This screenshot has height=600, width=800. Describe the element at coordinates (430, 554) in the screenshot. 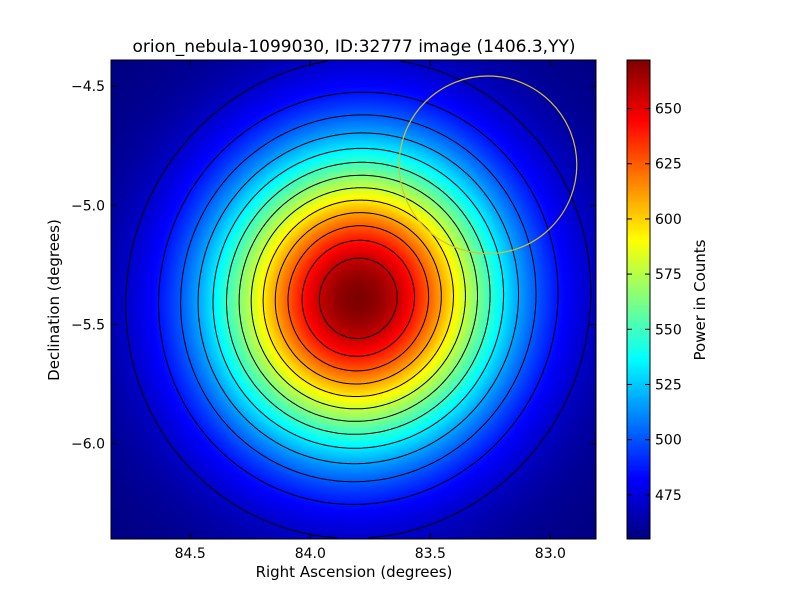

I see `x-tick-label: 83.5` at that location.